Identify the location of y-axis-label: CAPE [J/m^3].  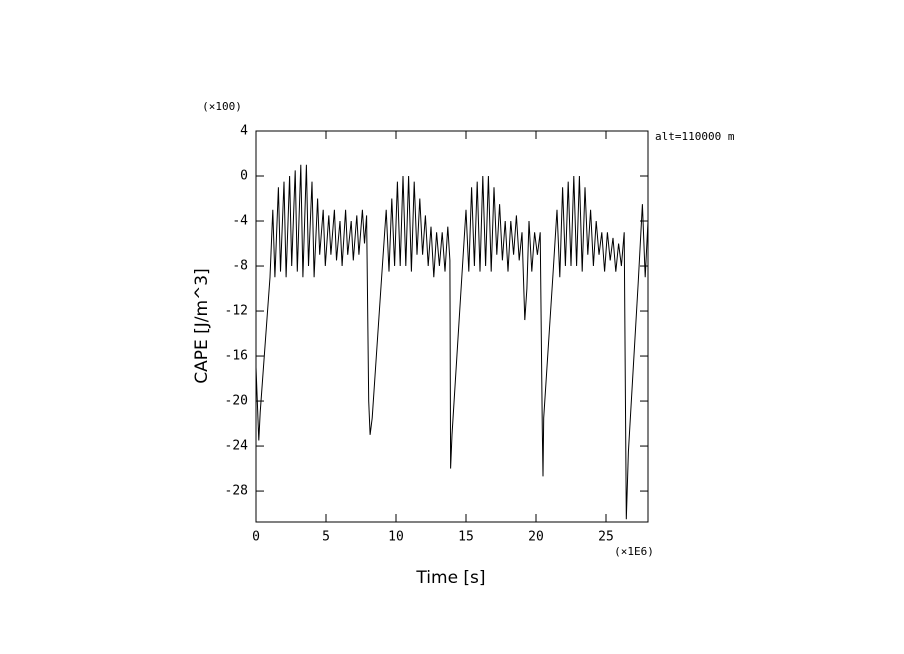
(202, 326).